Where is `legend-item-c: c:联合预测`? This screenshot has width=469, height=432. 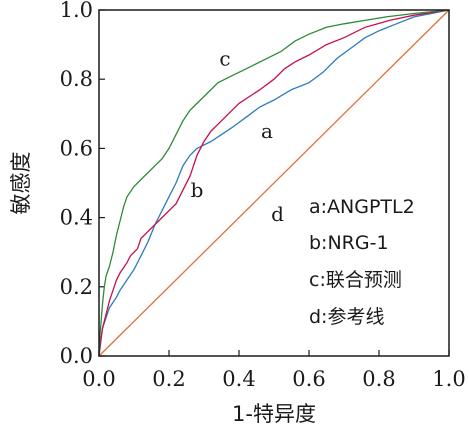
legend-item-c: c:联合预测 is located at coordinates (355, 280).